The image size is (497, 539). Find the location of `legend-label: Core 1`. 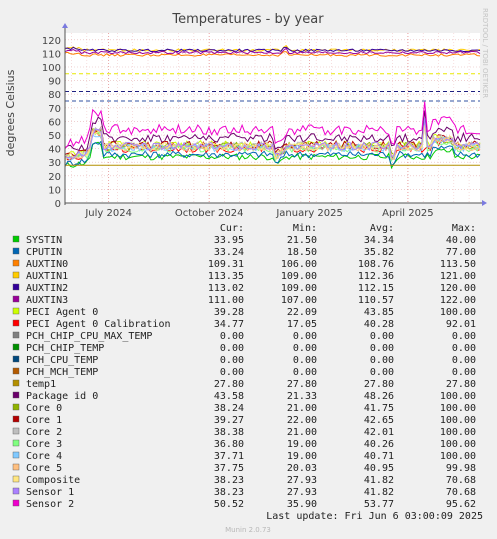

legend-label: Core 1 is located at coordinates (44, 420).